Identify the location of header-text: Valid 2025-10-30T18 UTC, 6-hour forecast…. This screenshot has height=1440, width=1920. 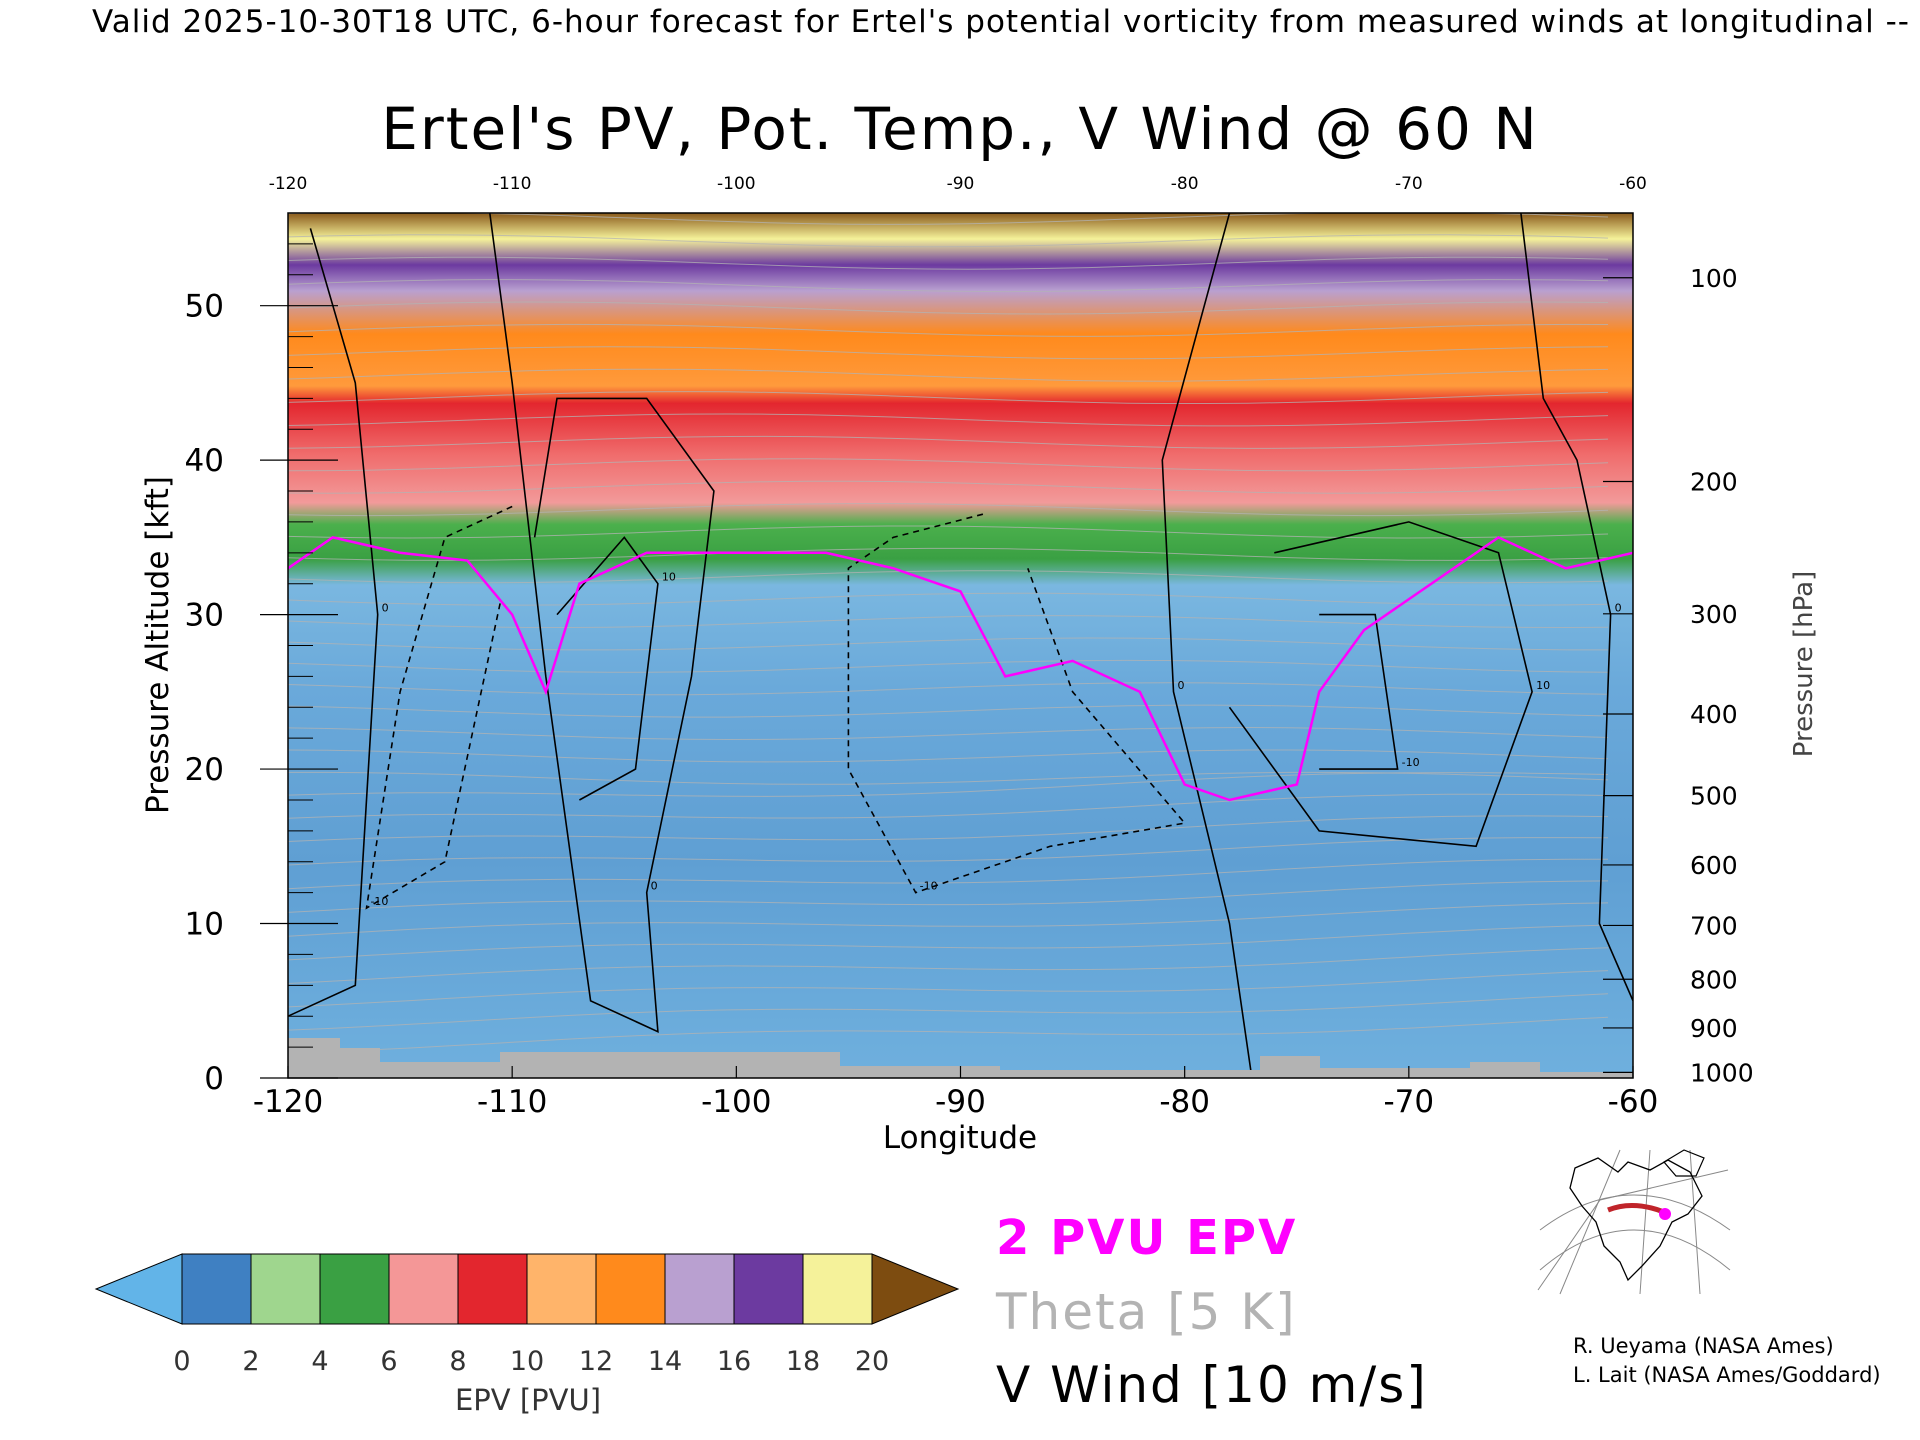
(1006, 22).